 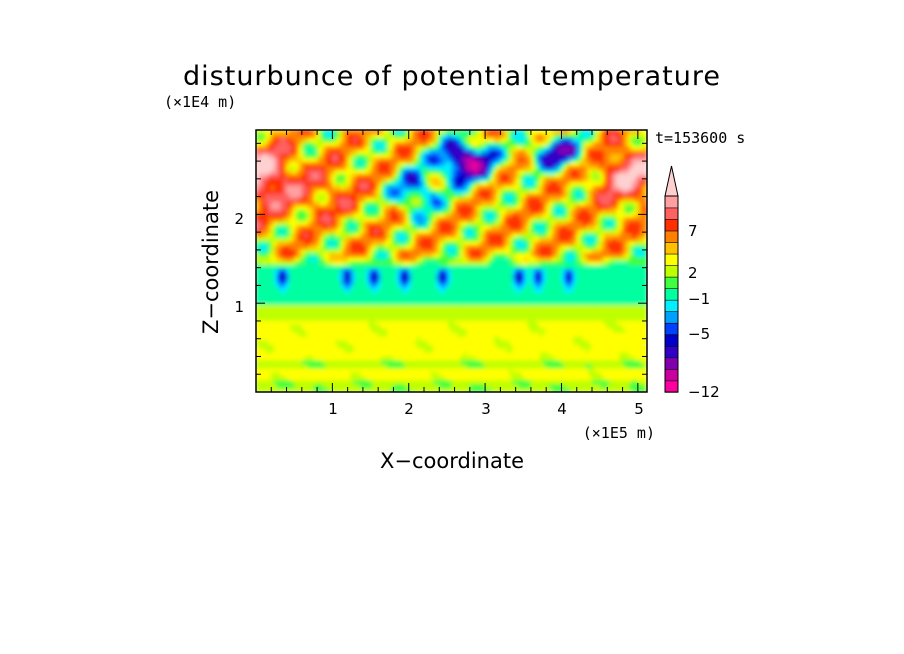 What do you see at coordinates (452, 76) in the screenshot?
I see `chart-title: disturbunce of potential temperature` at bounding box center [452, 76].